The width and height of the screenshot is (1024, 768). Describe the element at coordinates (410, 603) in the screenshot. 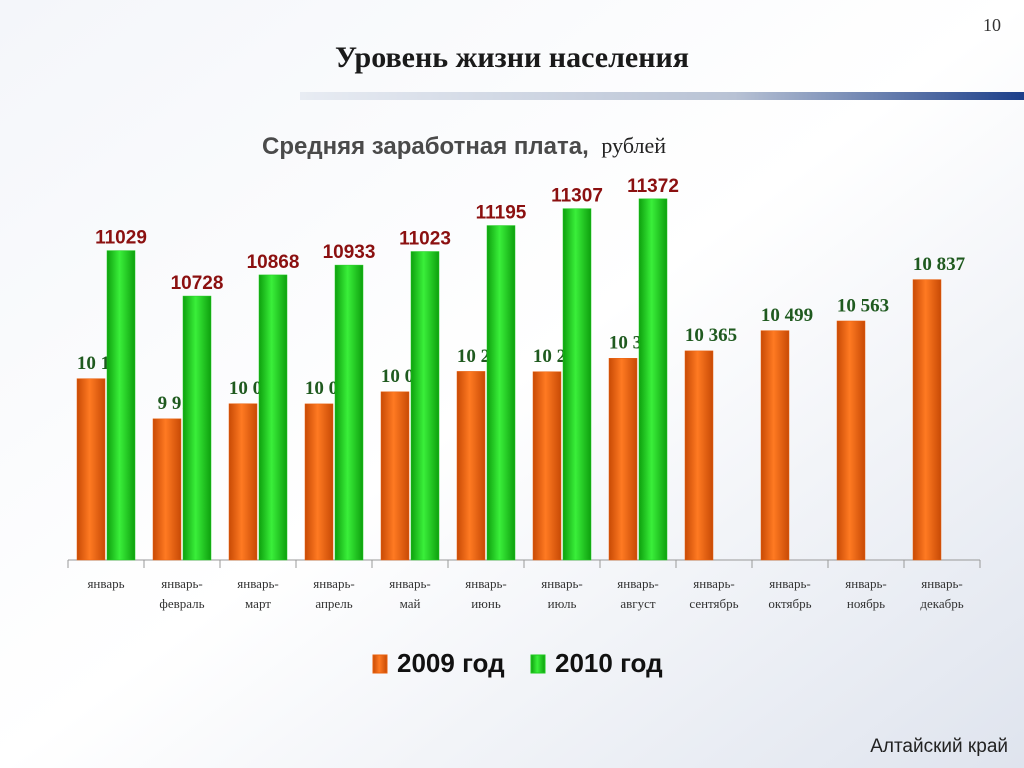

I see `x-tick-label-line: май` at that location.